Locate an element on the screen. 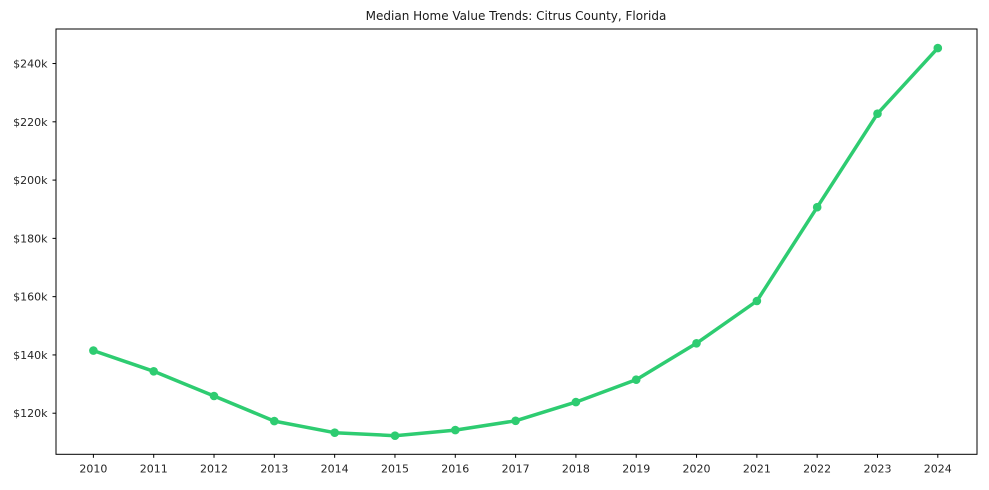 Image resolution: width=989 pixels, height=490 pixels. x-axis-tick-label: 2024 is located at coordinates (938, 468).